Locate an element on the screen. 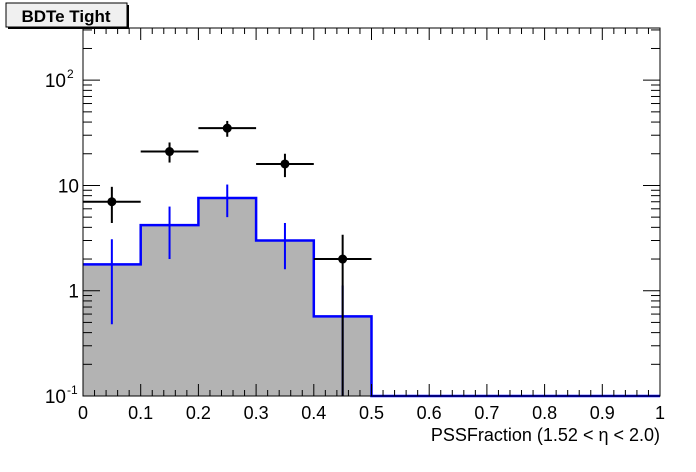 The height and width of the screenshot is (472, 696). title-box: BDTe Tight is located at coordinates (67, 15).